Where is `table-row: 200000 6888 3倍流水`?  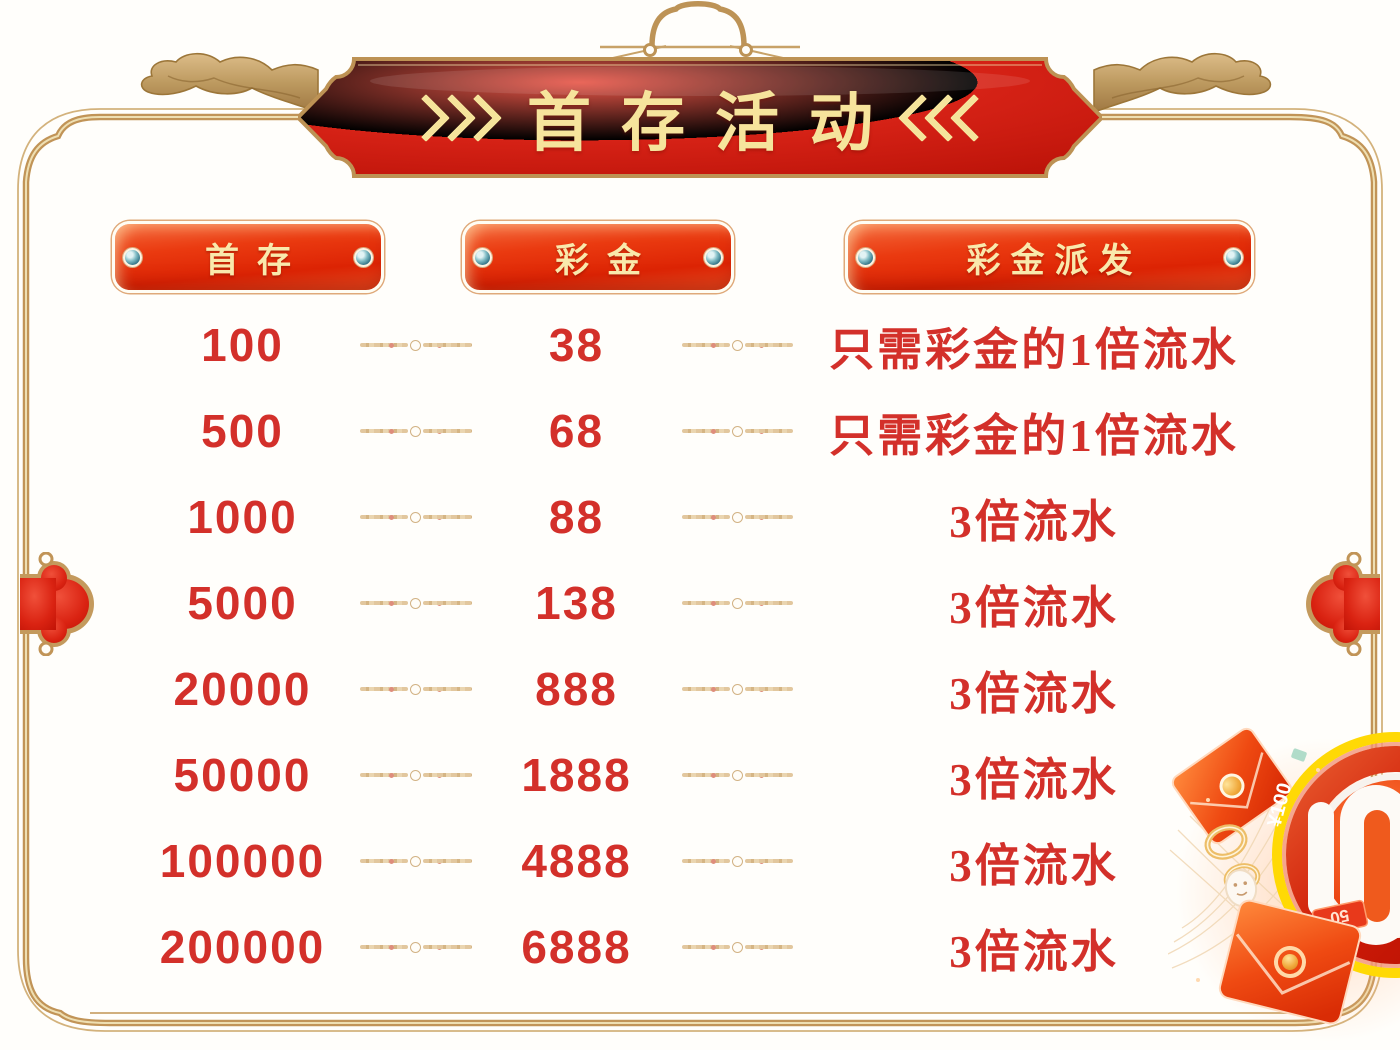 table-row: 200000 6888 3倍流水 is located at coordinates (700, 947).